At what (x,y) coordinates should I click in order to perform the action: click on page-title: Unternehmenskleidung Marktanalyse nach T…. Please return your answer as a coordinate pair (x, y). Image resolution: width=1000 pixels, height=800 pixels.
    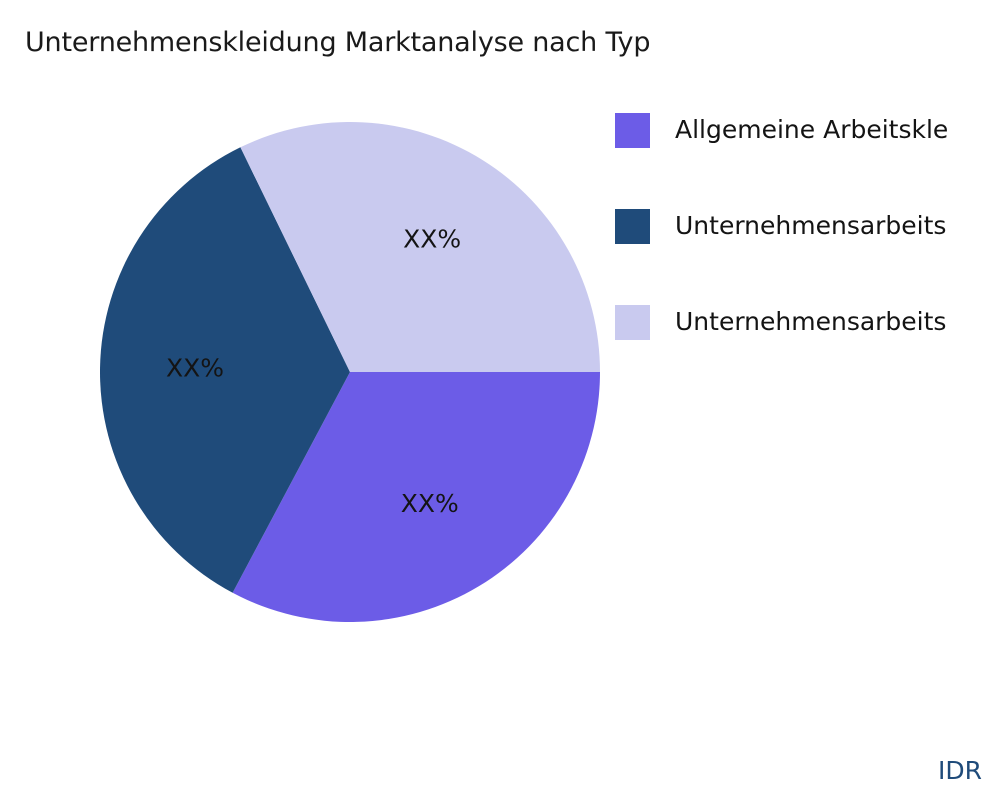
    Looking at the image, I should click on (338, 42).